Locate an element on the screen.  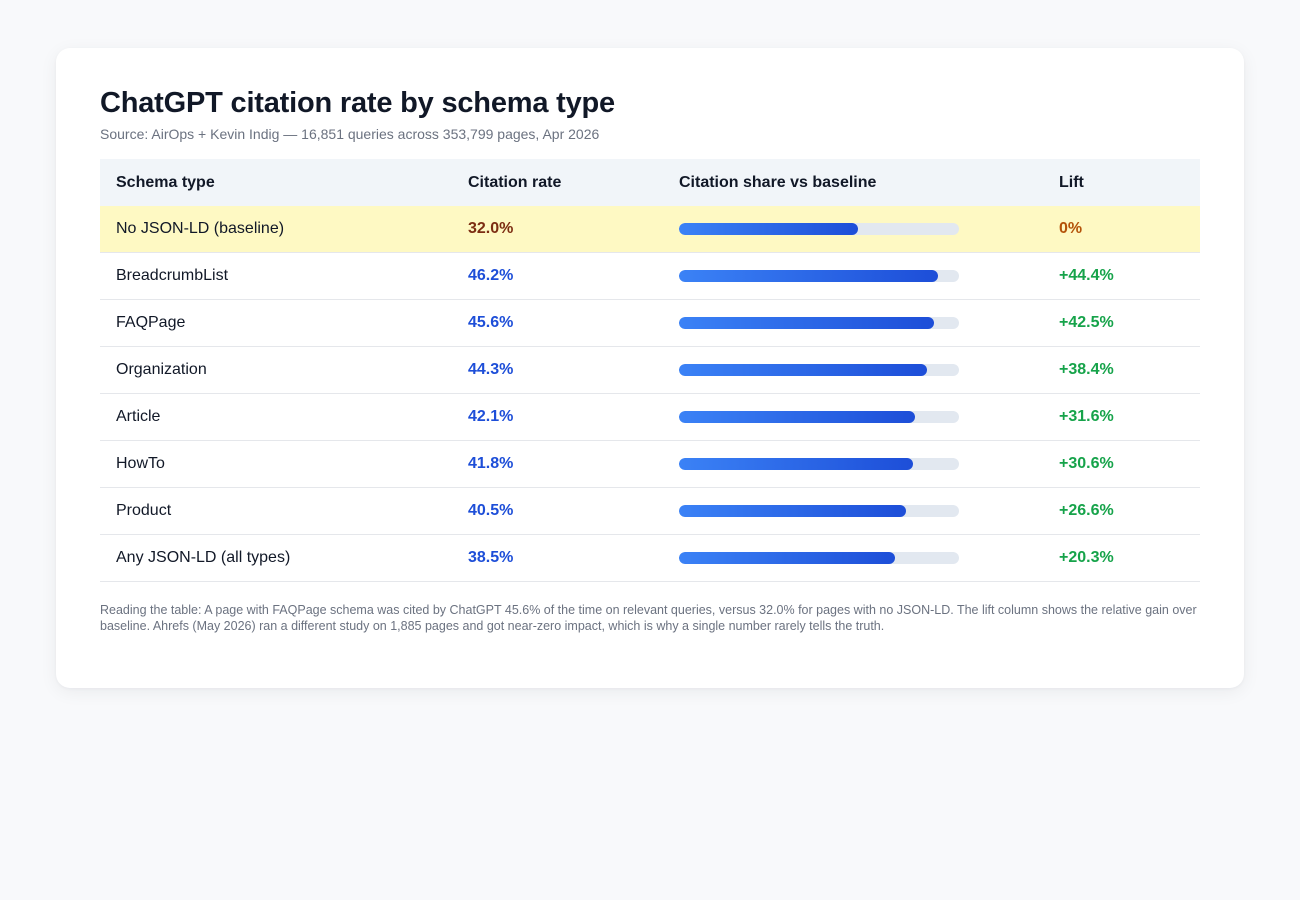
schema-type-cell: No JSON-LD (baseline) is located at coordinates (276, 229).